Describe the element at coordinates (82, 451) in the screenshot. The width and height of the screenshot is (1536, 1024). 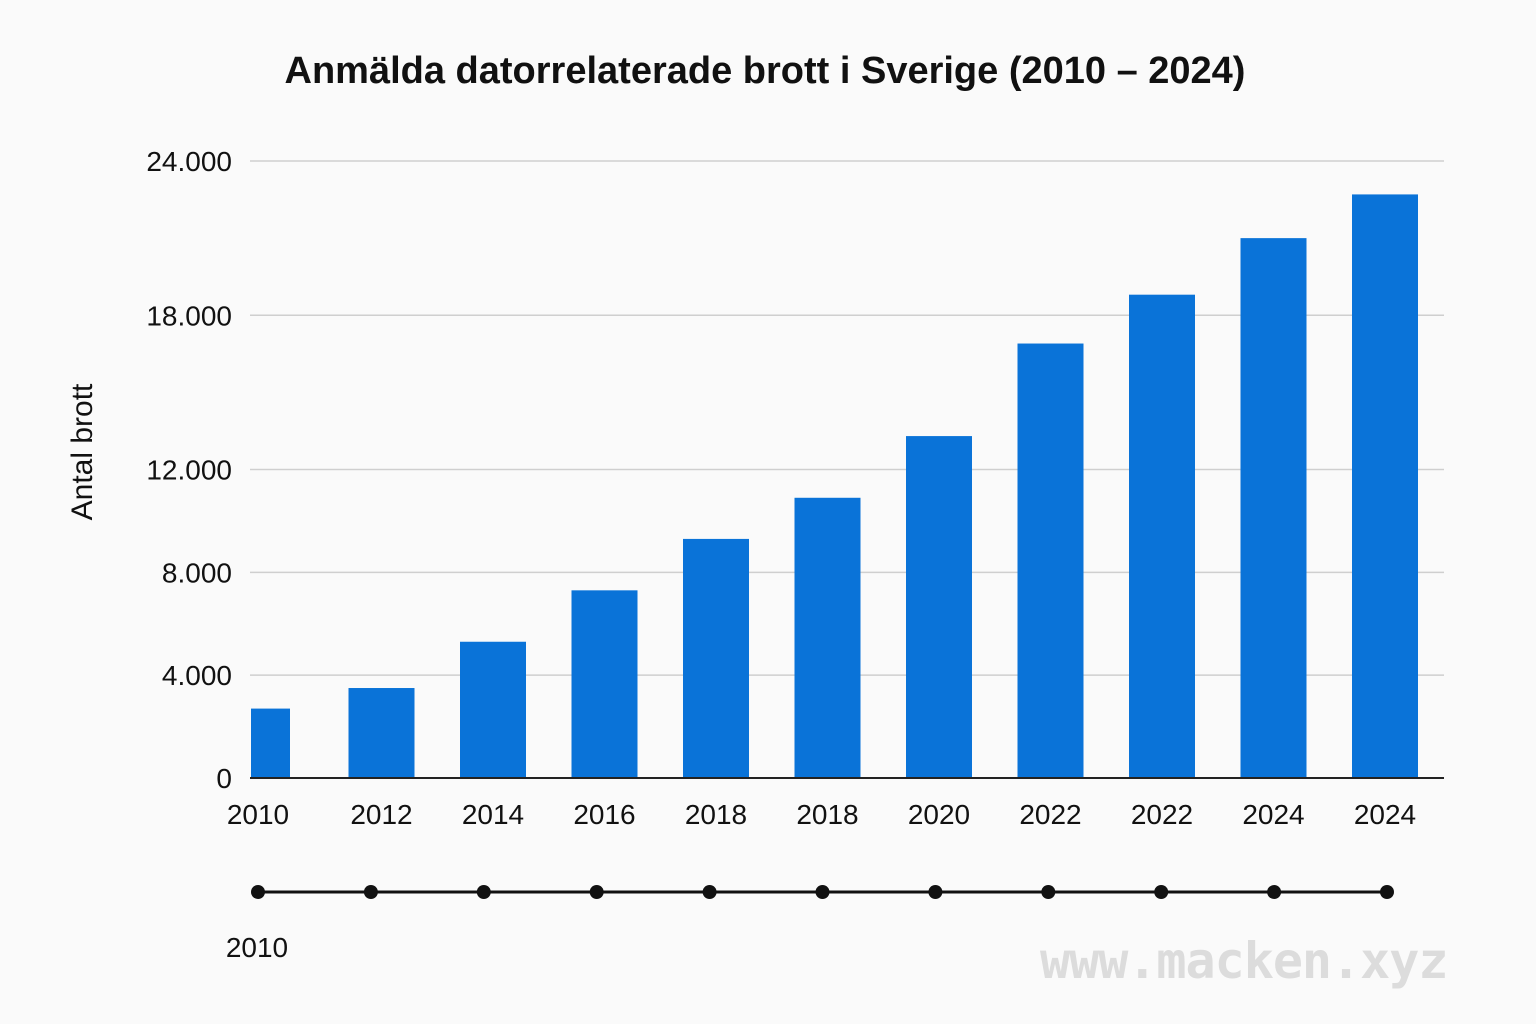
I see `y-axis-label: Antal brott` at that location.